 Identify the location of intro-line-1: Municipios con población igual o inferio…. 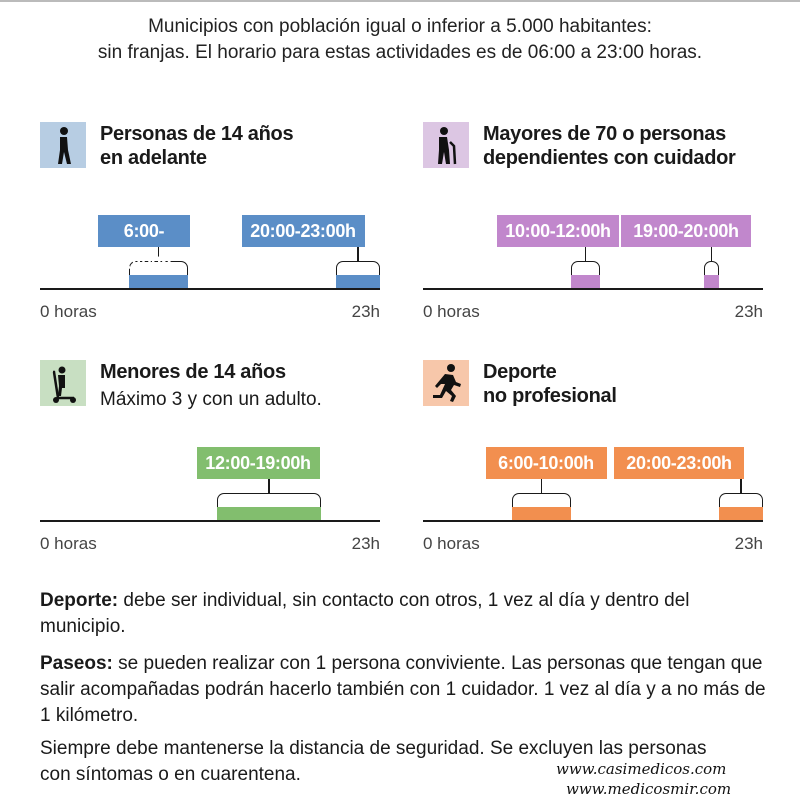
(400, 26).